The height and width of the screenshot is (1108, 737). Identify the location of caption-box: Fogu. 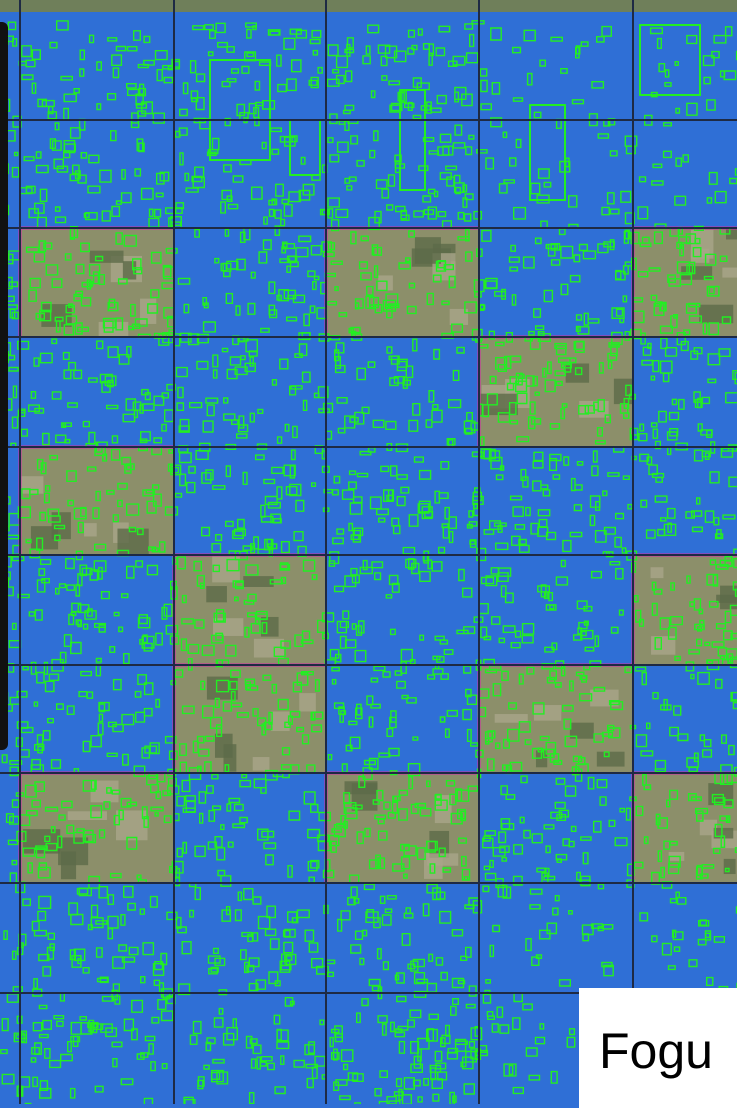
(658, 1048).